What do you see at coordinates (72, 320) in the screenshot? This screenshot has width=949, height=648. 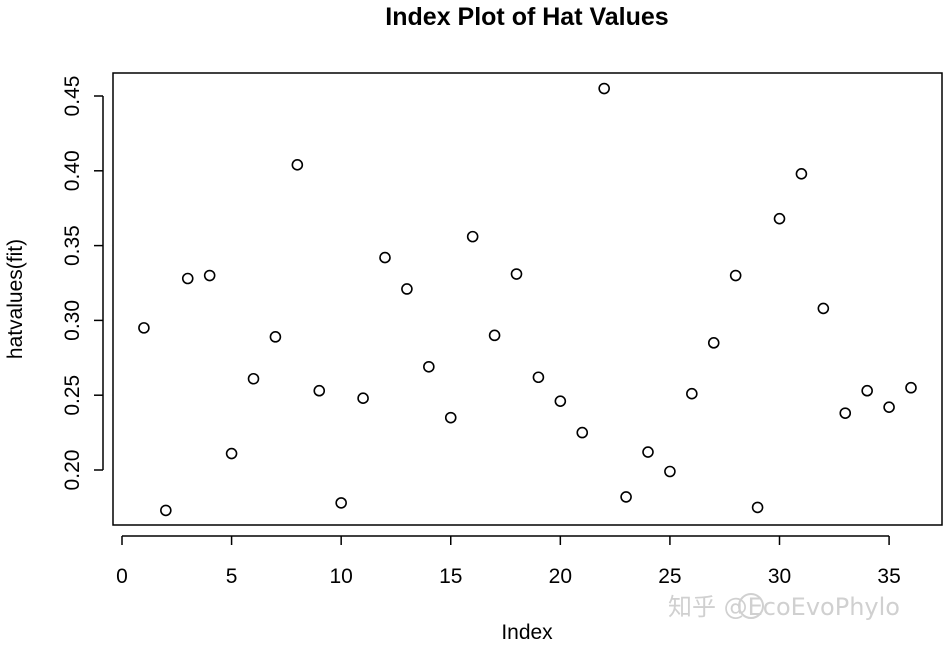 I see `y-tick-label: 0.30` at bounding box center [72, 320].